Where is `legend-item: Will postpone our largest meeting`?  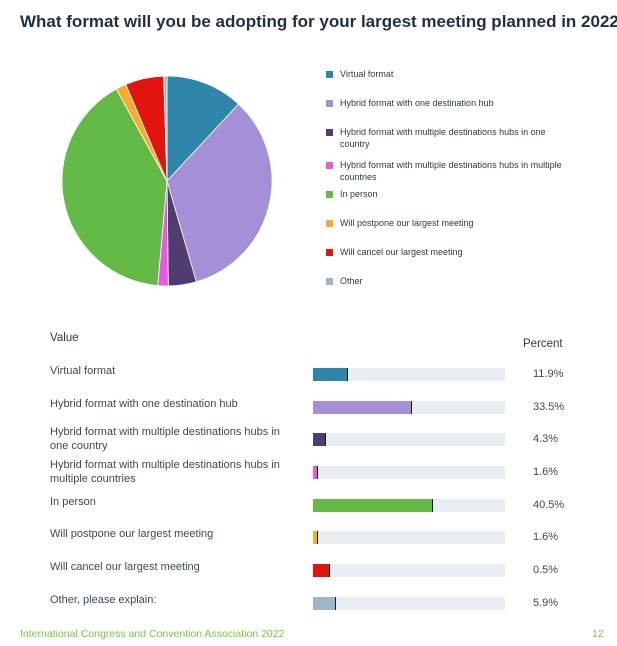
legend-item: Will postpone our largest meeting is located at coordinates (445, 223).